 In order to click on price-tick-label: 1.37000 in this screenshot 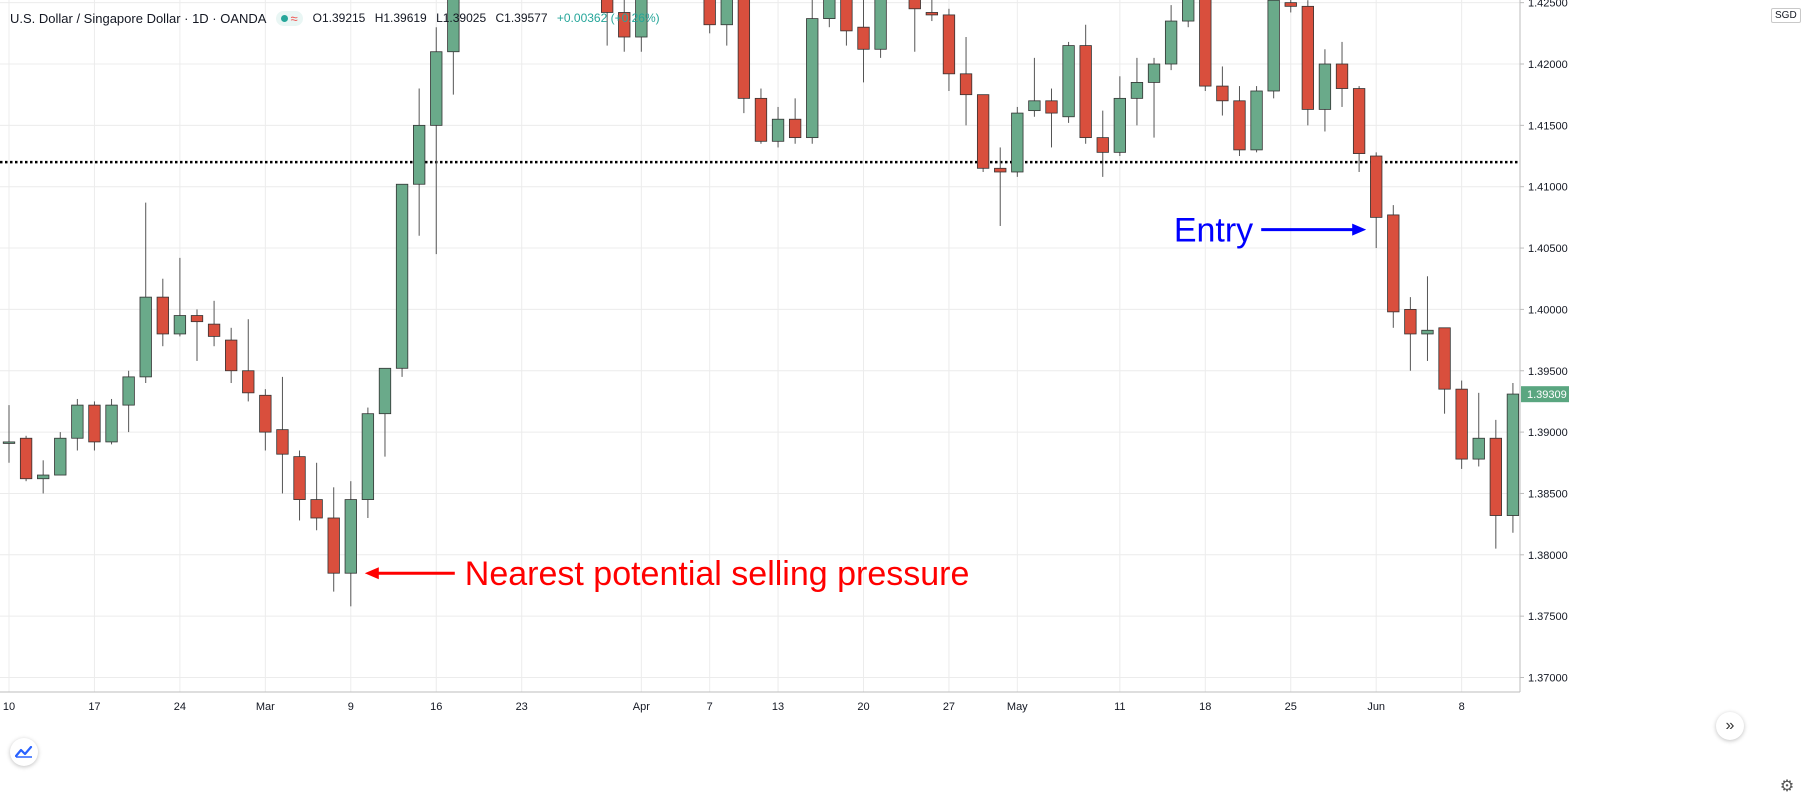, I will do `click(1548, 679)`.